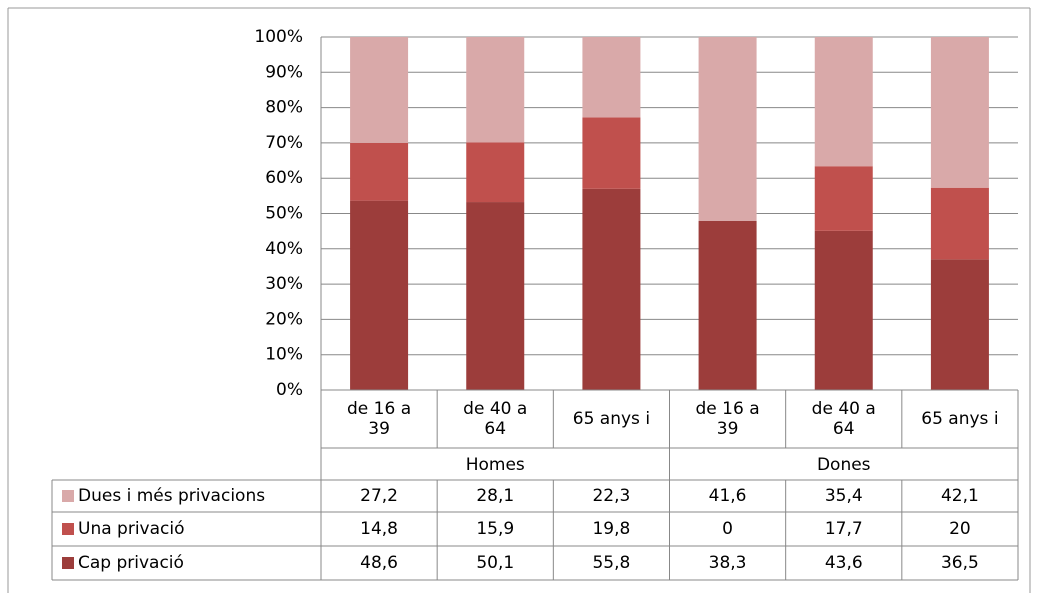 The width and height of the screenshot is (1037, 593). What do you see at coordinates (379, 563) in the screenshot?
I see `table-value: 48,6` at bounding box center [379, 563].